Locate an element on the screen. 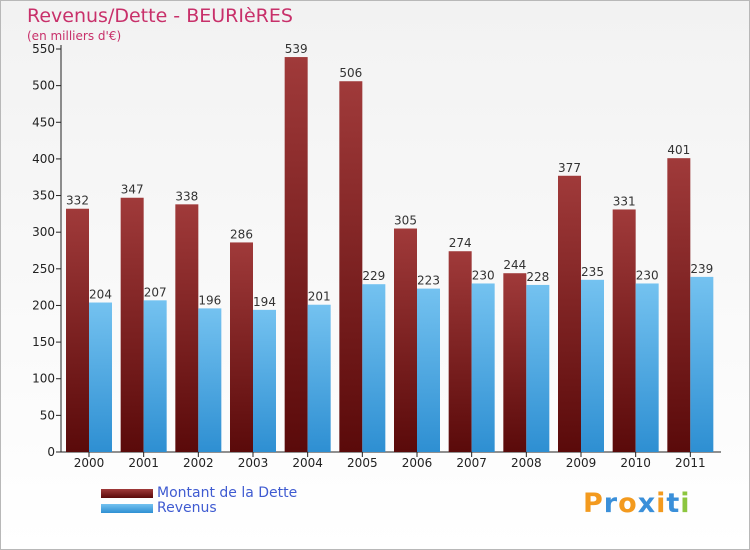 This screenshot has width=750, height=550. y-tick-label: 150 is located at coordinates (43, 342).